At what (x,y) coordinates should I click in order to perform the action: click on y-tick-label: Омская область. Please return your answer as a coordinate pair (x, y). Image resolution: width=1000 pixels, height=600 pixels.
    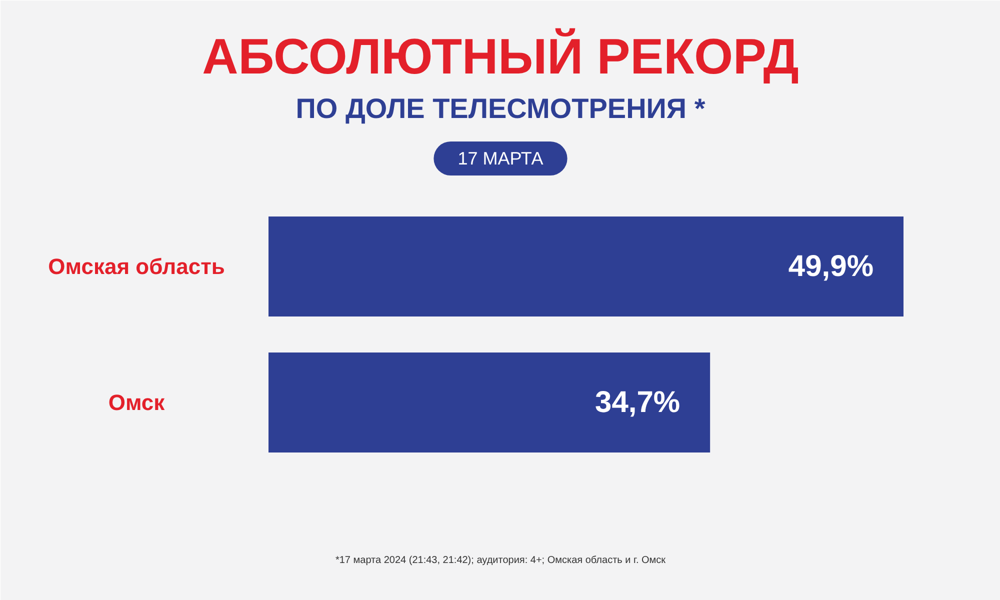
    Looking at the image, I should click on (136, 266).